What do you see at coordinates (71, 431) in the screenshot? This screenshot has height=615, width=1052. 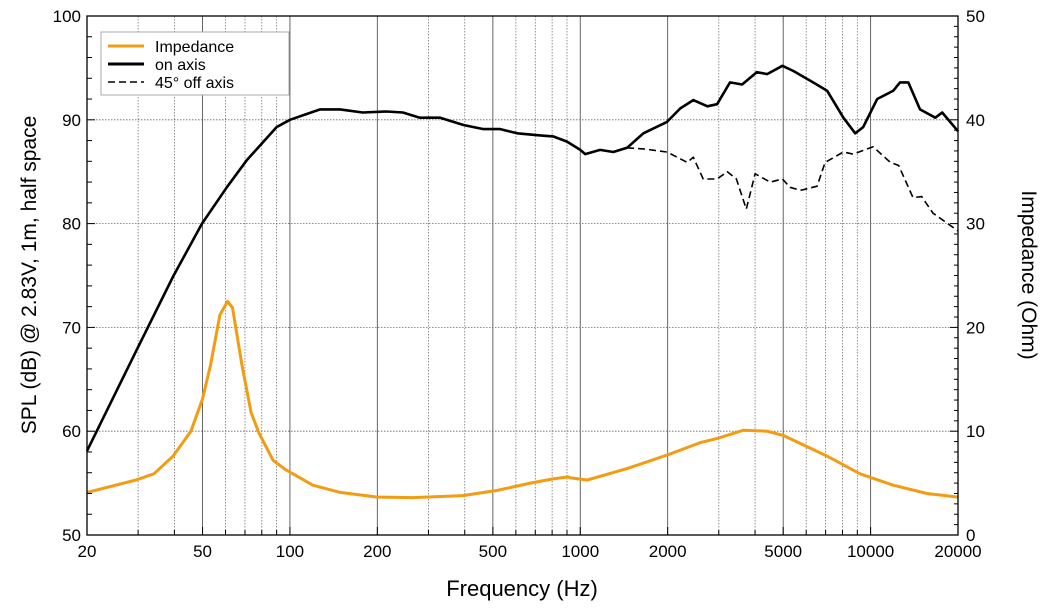 I see `y-tick-label: 60` at bounding box center [71, 431].